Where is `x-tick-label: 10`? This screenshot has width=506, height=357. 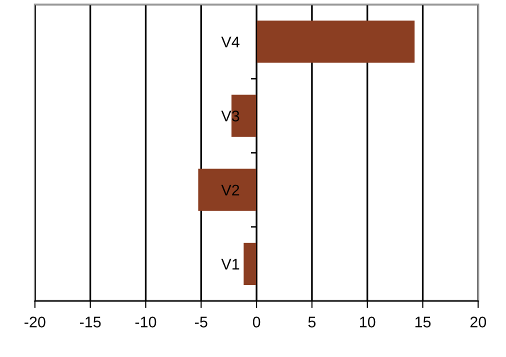
x-tick-label: 10 is located at coordinates (368, 322).